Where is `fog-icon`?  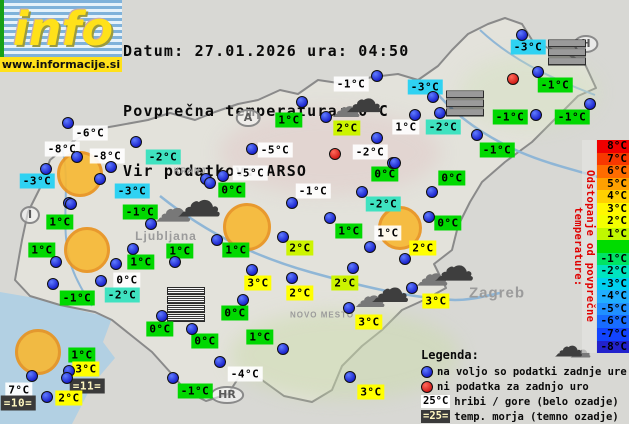
fog-icon is located at coordinates (186, 305).